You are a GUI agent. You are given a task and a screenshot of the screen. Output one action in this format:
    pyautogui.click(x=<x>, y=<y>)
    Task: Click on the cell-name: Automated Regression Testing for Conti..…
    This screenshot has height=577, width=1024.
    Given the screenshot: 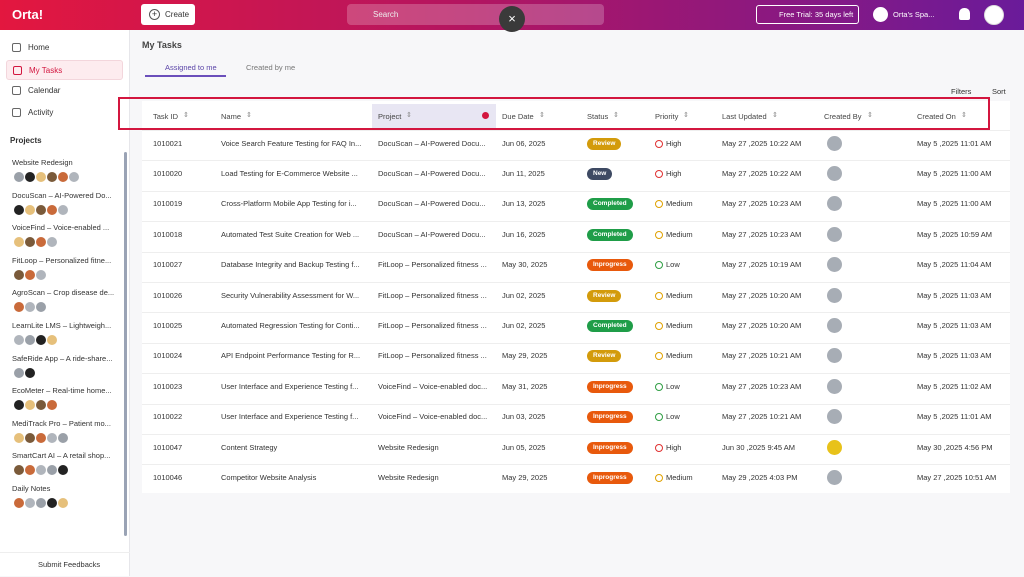 What is the action you would take?
    pyautogui.click(x=290, y=325)
    